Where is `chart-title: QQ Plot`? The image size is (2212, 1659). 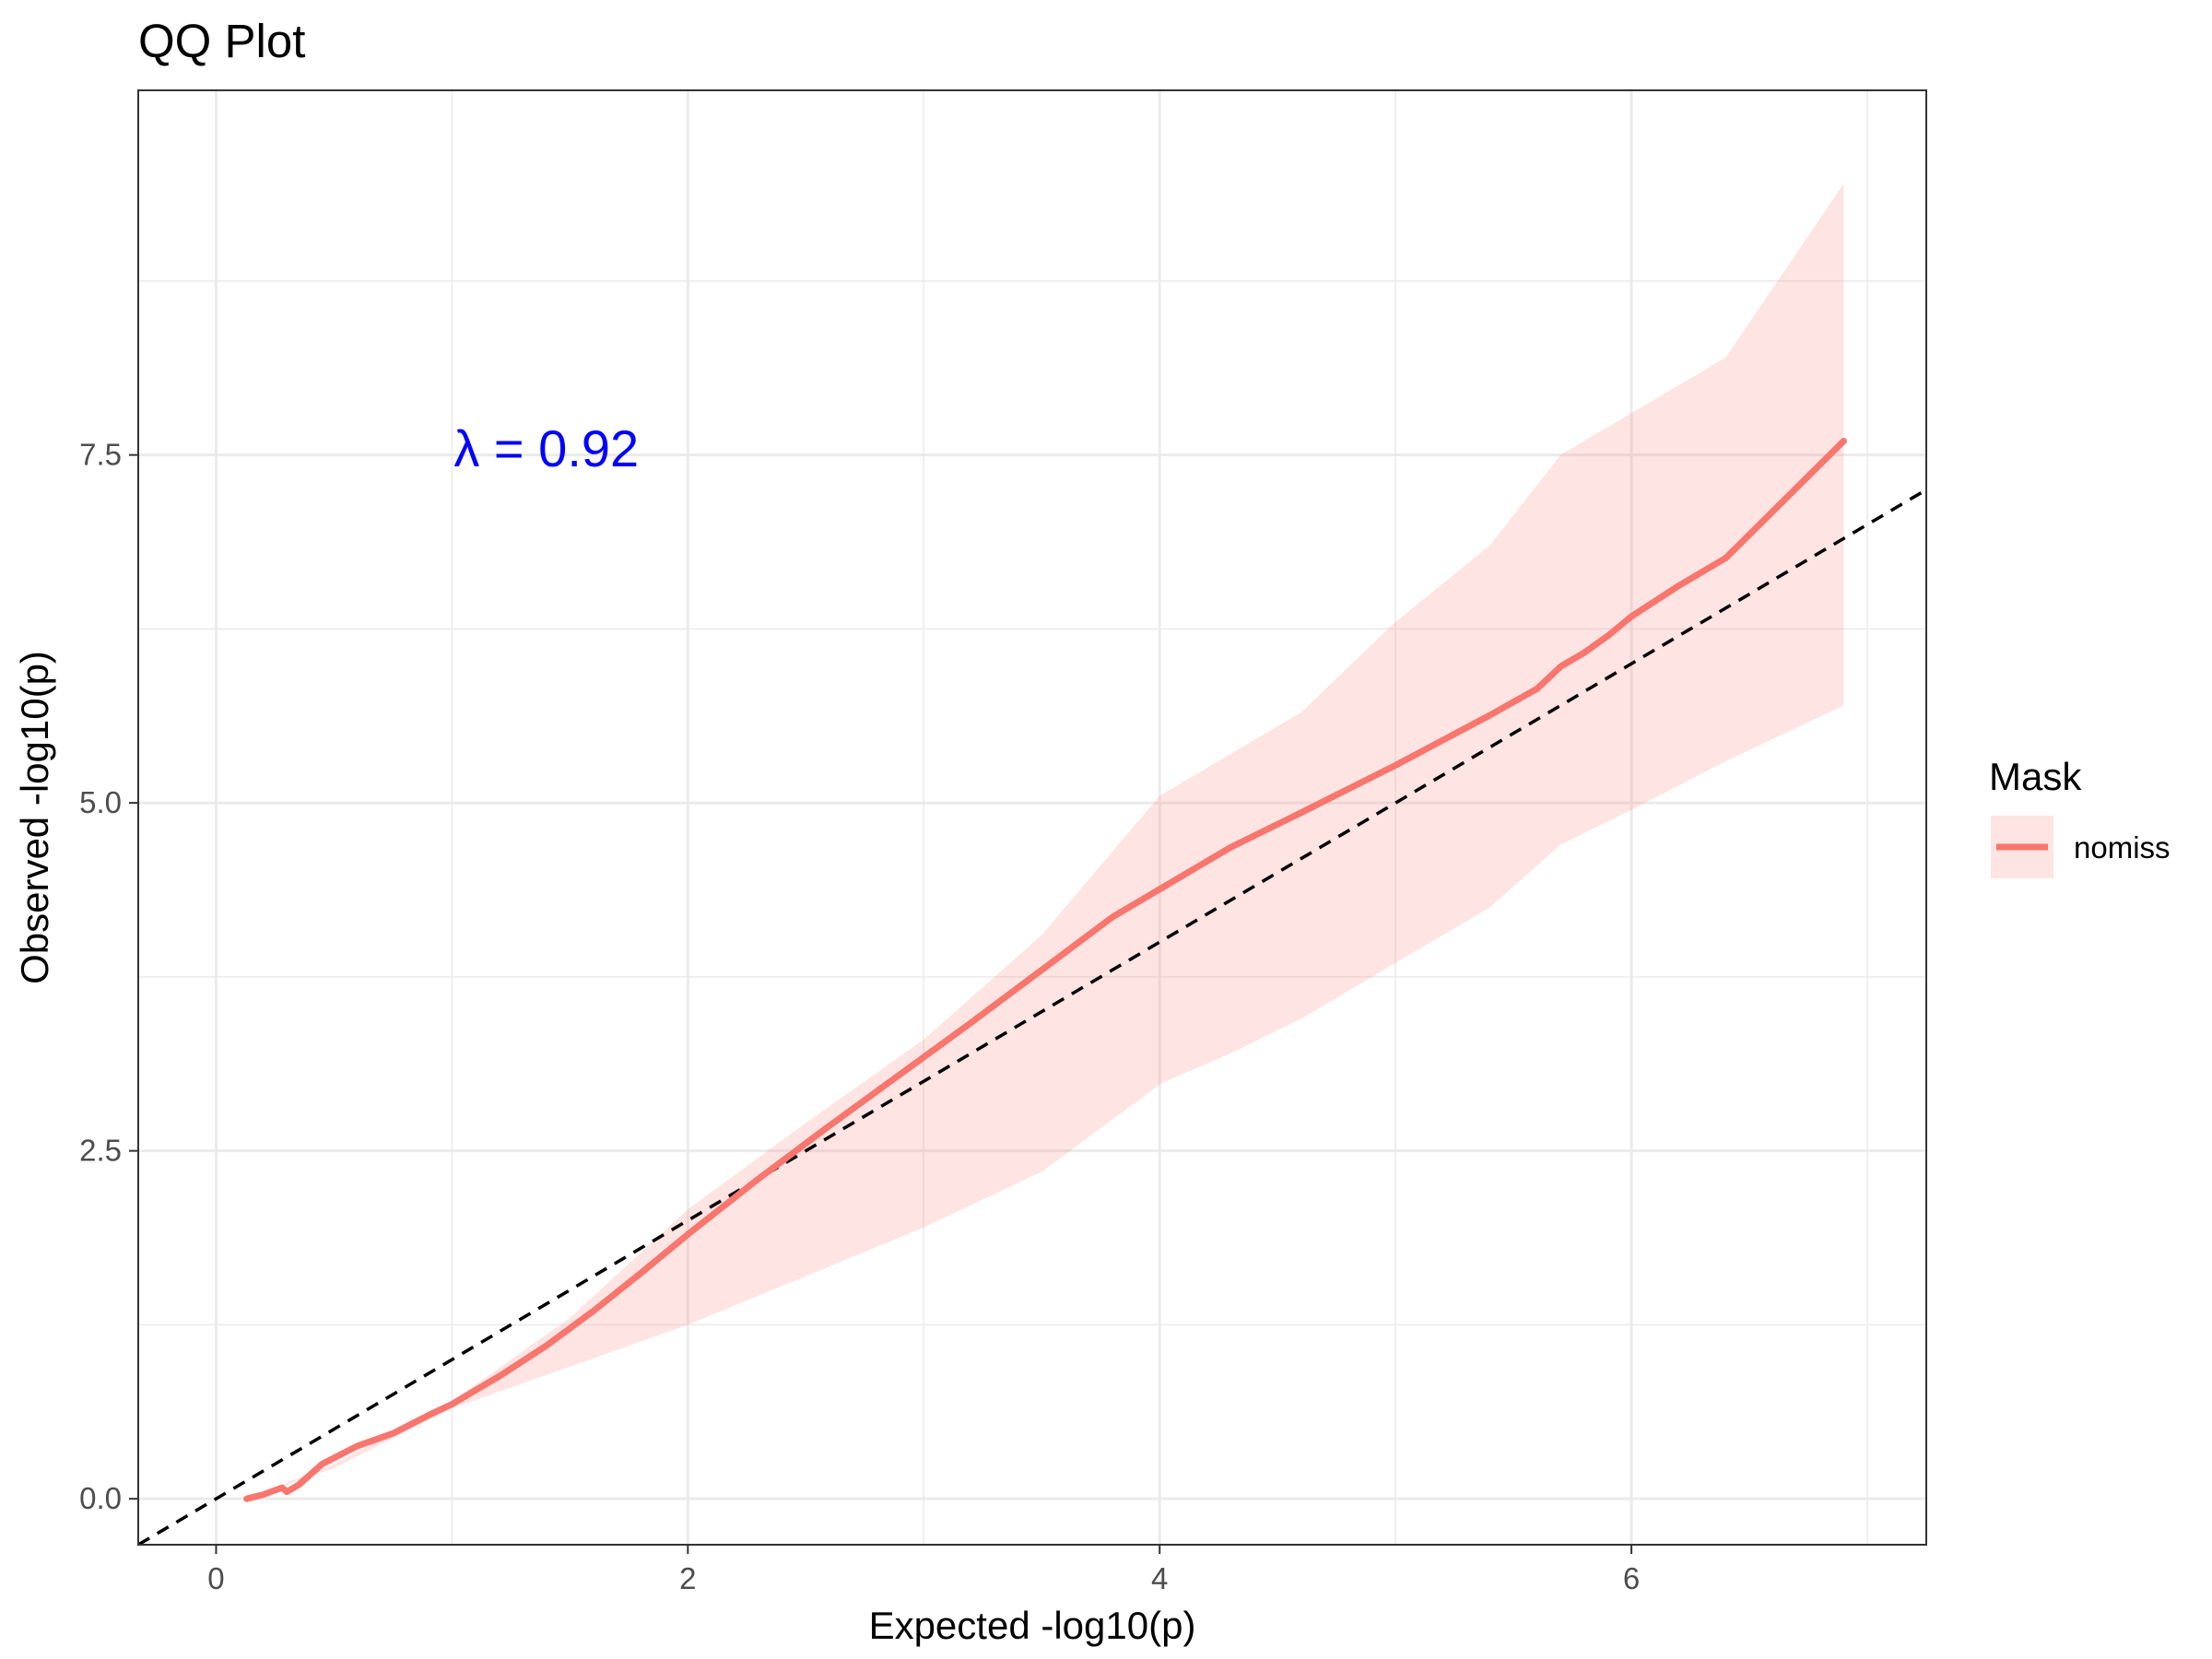
chart-title: QQ Plot is located at coordinates (221, 41).